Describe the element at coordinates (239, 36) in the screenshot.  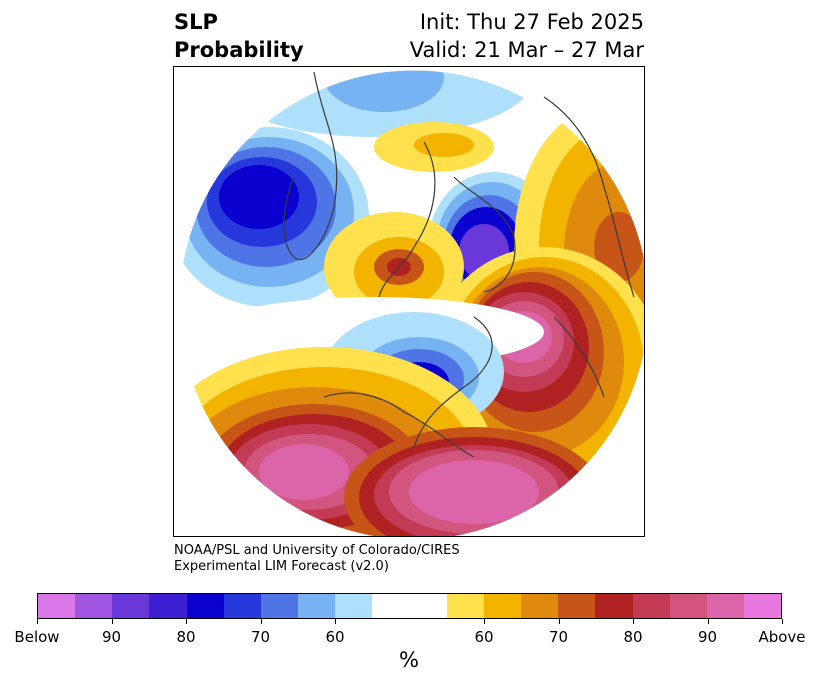
I see `map-title: SLP Probability` at that location.